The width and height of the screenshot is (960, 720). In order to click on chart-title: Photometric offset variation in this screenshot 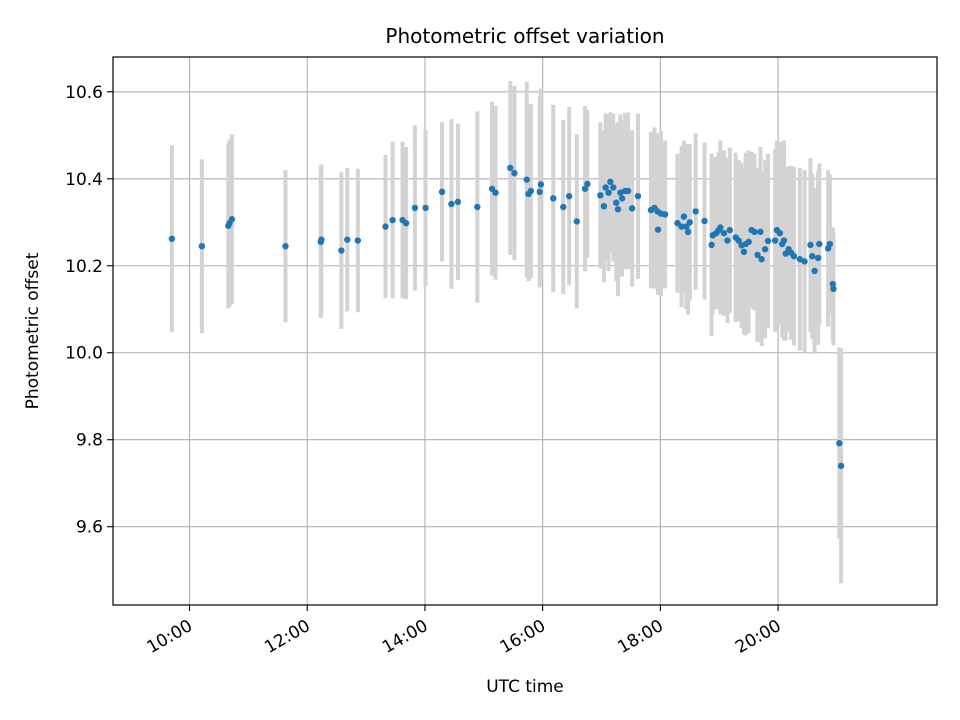, I will do `click(524, 36)`.